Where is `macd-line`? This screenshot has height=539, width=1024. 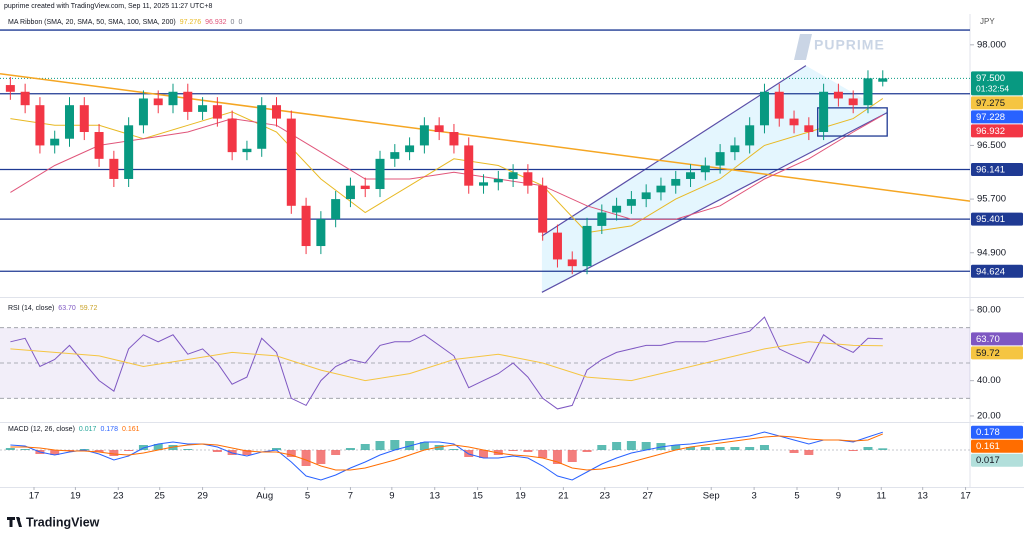 macd-line is located at coordinates (446, 456).